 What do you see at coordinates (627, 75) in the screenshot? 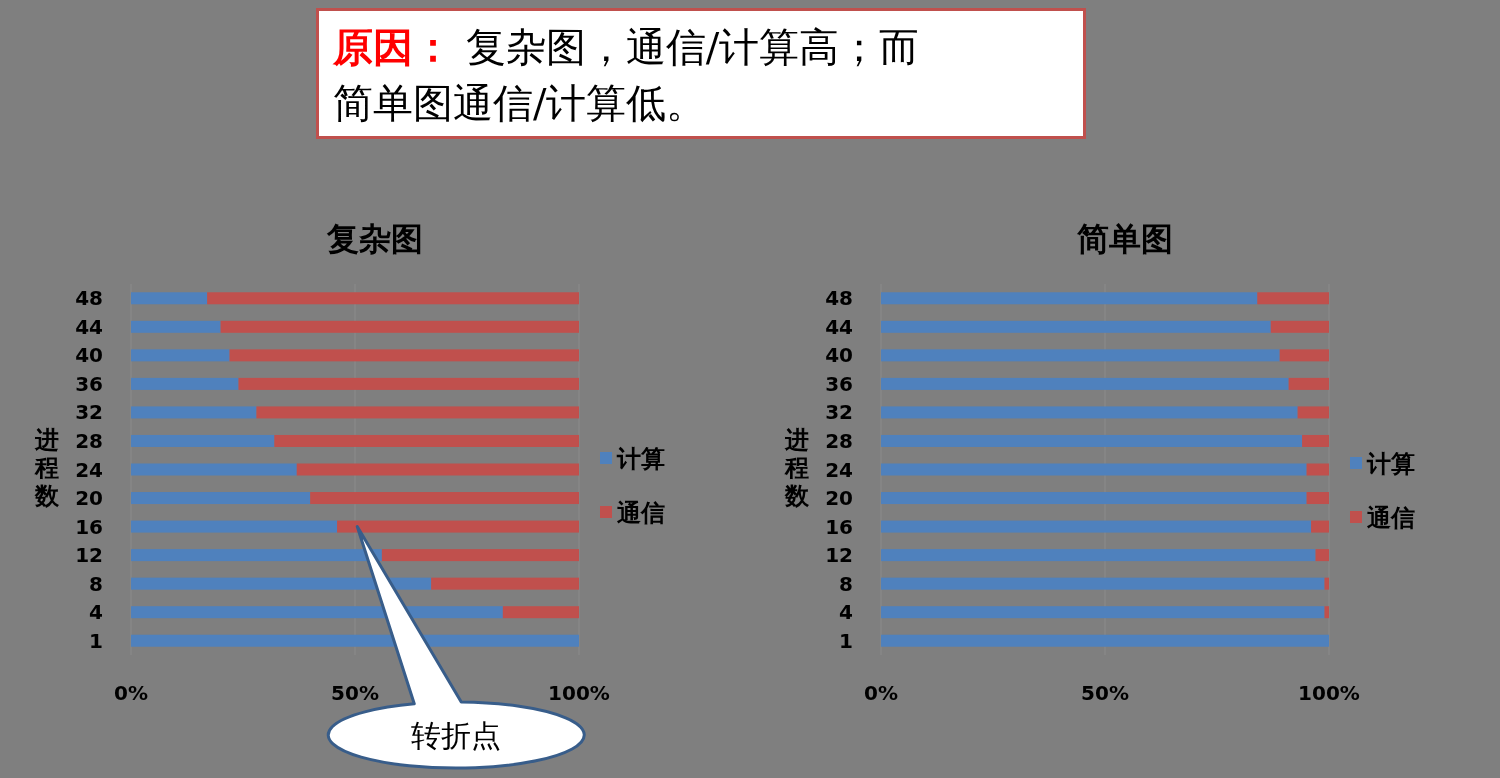
I see `text: 原因： 复杂图，通信/计算高；而简单图通信/计算低。` at bounding box center [627, 75].